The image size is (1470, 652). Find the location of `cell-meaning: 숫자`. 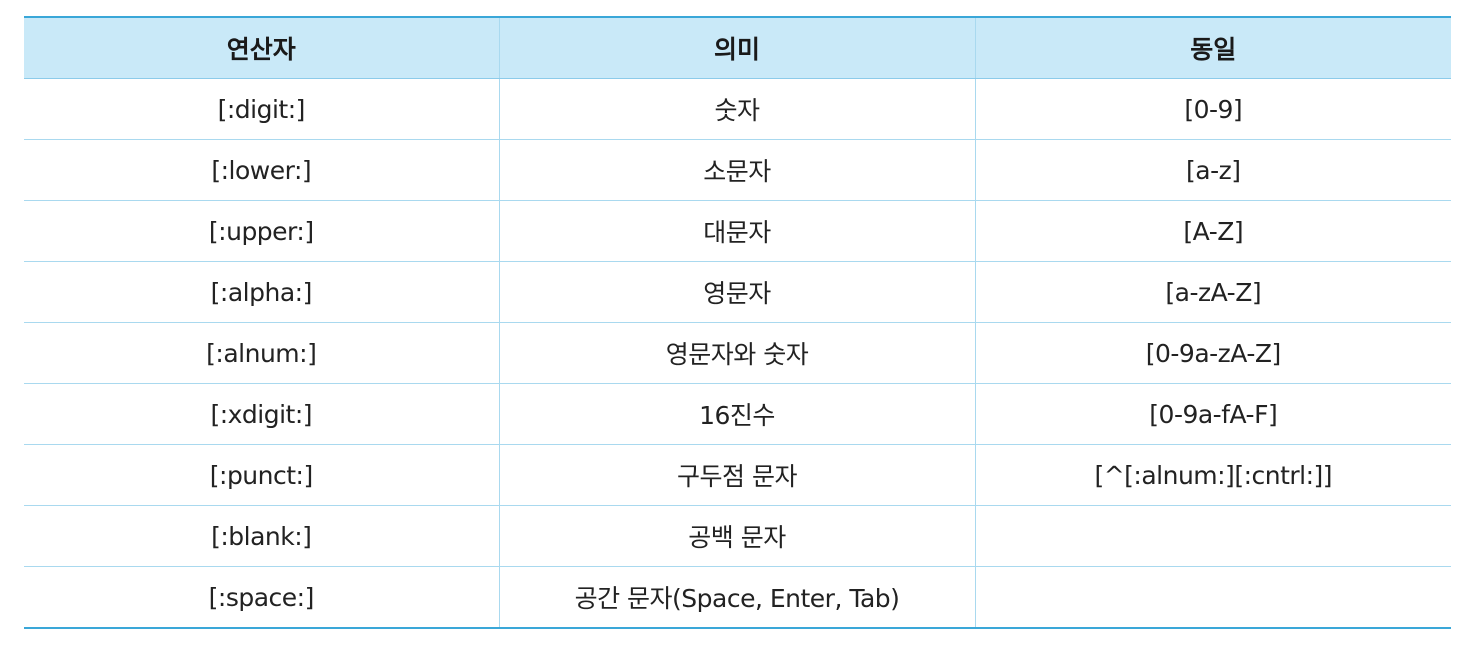

cell-meaning: 숫자 is located at coordinates (737, 109).